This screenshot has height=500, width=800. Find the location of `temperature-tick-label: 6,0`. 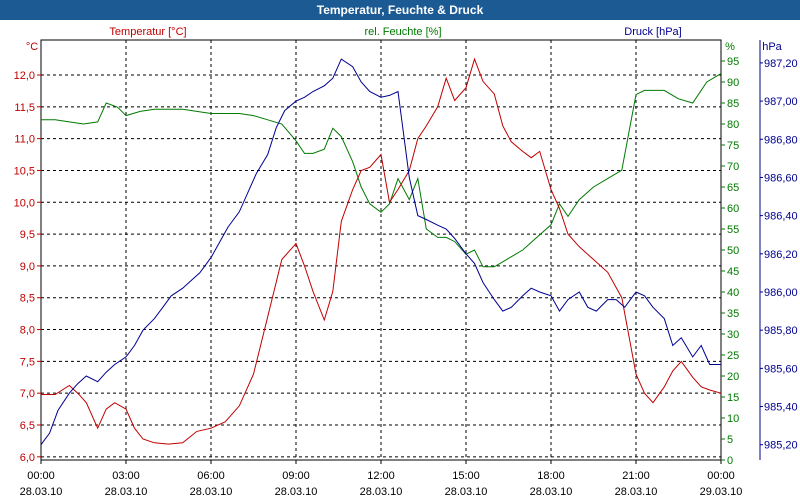

temperature-tick-label: 6,0 is located at coordinates (27, 458).